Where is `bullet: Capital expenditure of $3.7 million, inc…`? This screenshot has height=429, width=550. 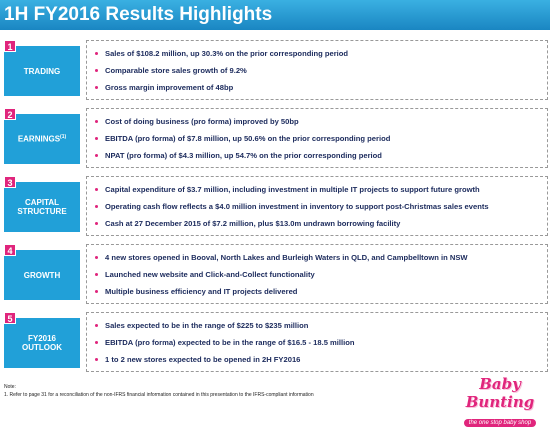 bullet: Capital expenditure of $3.7 million, inc… is located at coordinates (321, 189).